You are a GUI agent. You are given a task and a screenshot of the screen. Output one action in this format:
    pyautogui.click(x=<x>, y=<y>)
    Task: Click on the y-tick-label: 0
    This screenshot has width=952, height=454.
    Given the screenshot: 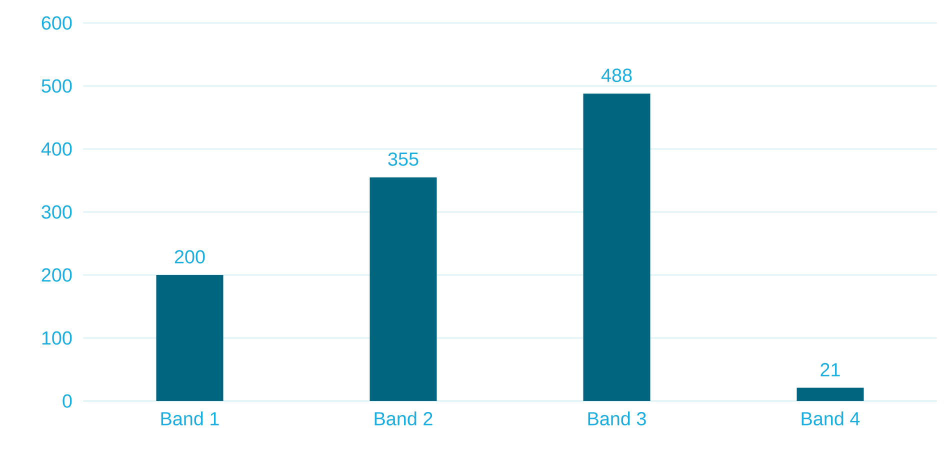 What is the action you would take?
    pyautogui.click(x=67, y=401)
    